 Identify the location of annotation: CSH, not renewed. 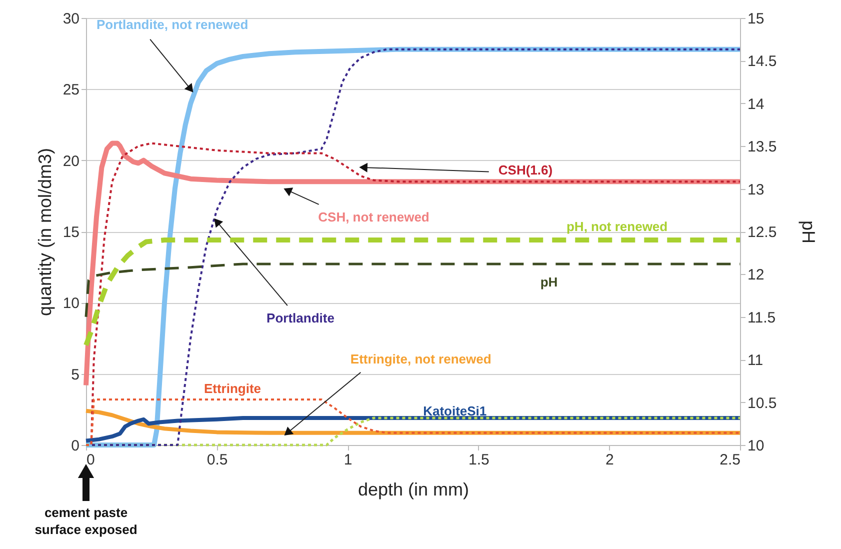
(374, 216).